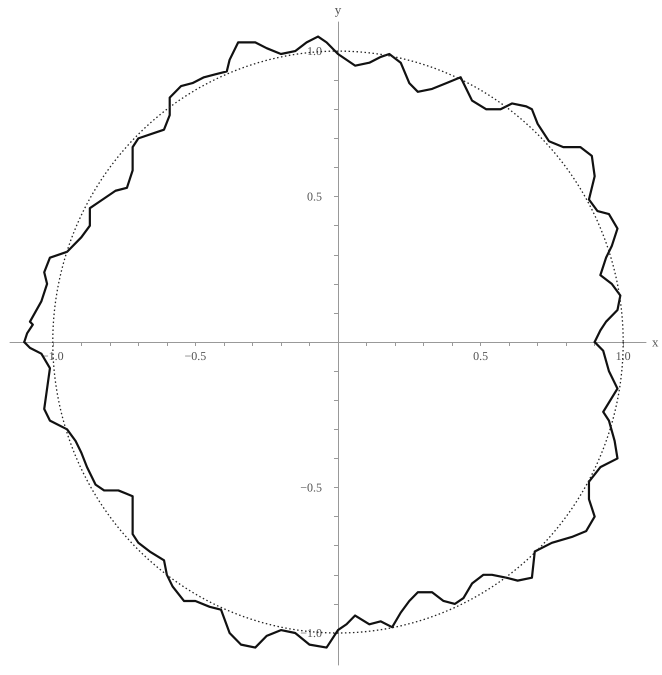 This screenshot has height=675, width=662. Describe the element at coordinates (311, 487) in the screenshot. I see `y-tick-label: −0.5` at that location.